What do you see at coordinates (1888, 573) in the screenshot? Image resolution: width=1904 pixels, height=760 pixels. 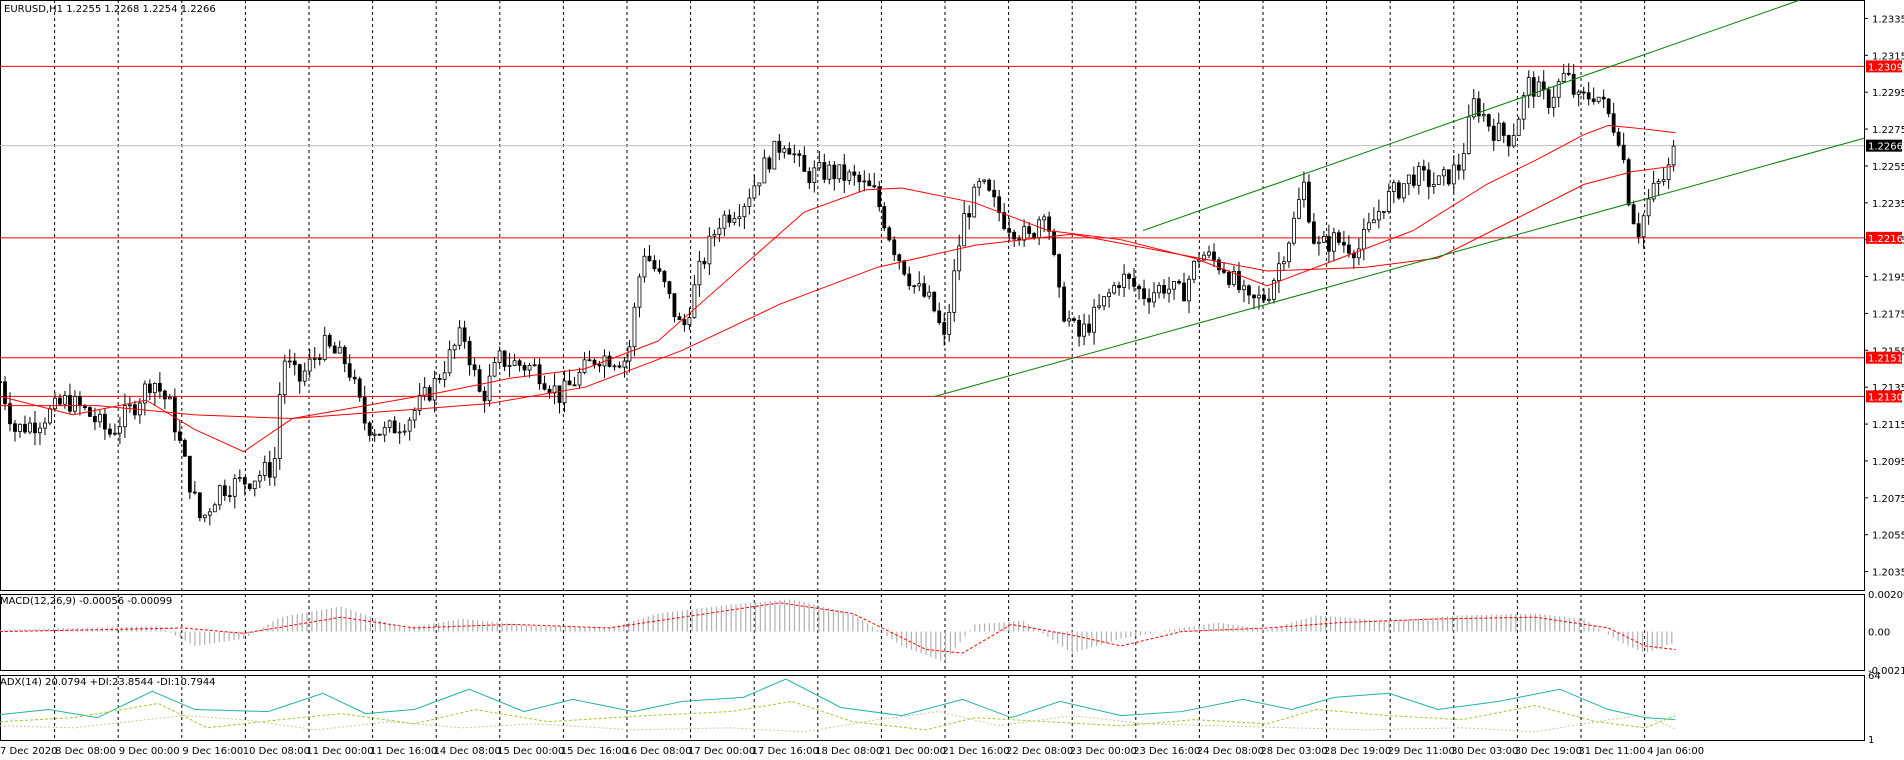 I see `price-tick-label: 1.2035` at bounding box center [1888, 573].